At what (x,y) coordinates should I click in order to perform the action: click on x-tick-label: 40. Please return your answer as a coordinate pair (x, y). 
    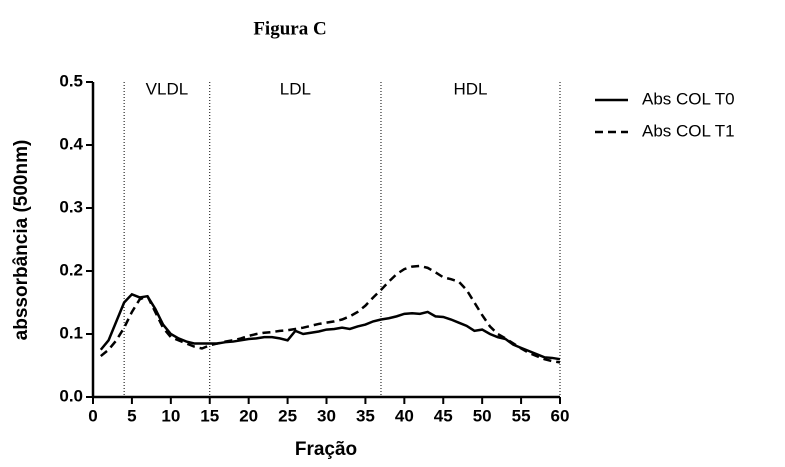
    Looking at the image, I should click on (404, 415).